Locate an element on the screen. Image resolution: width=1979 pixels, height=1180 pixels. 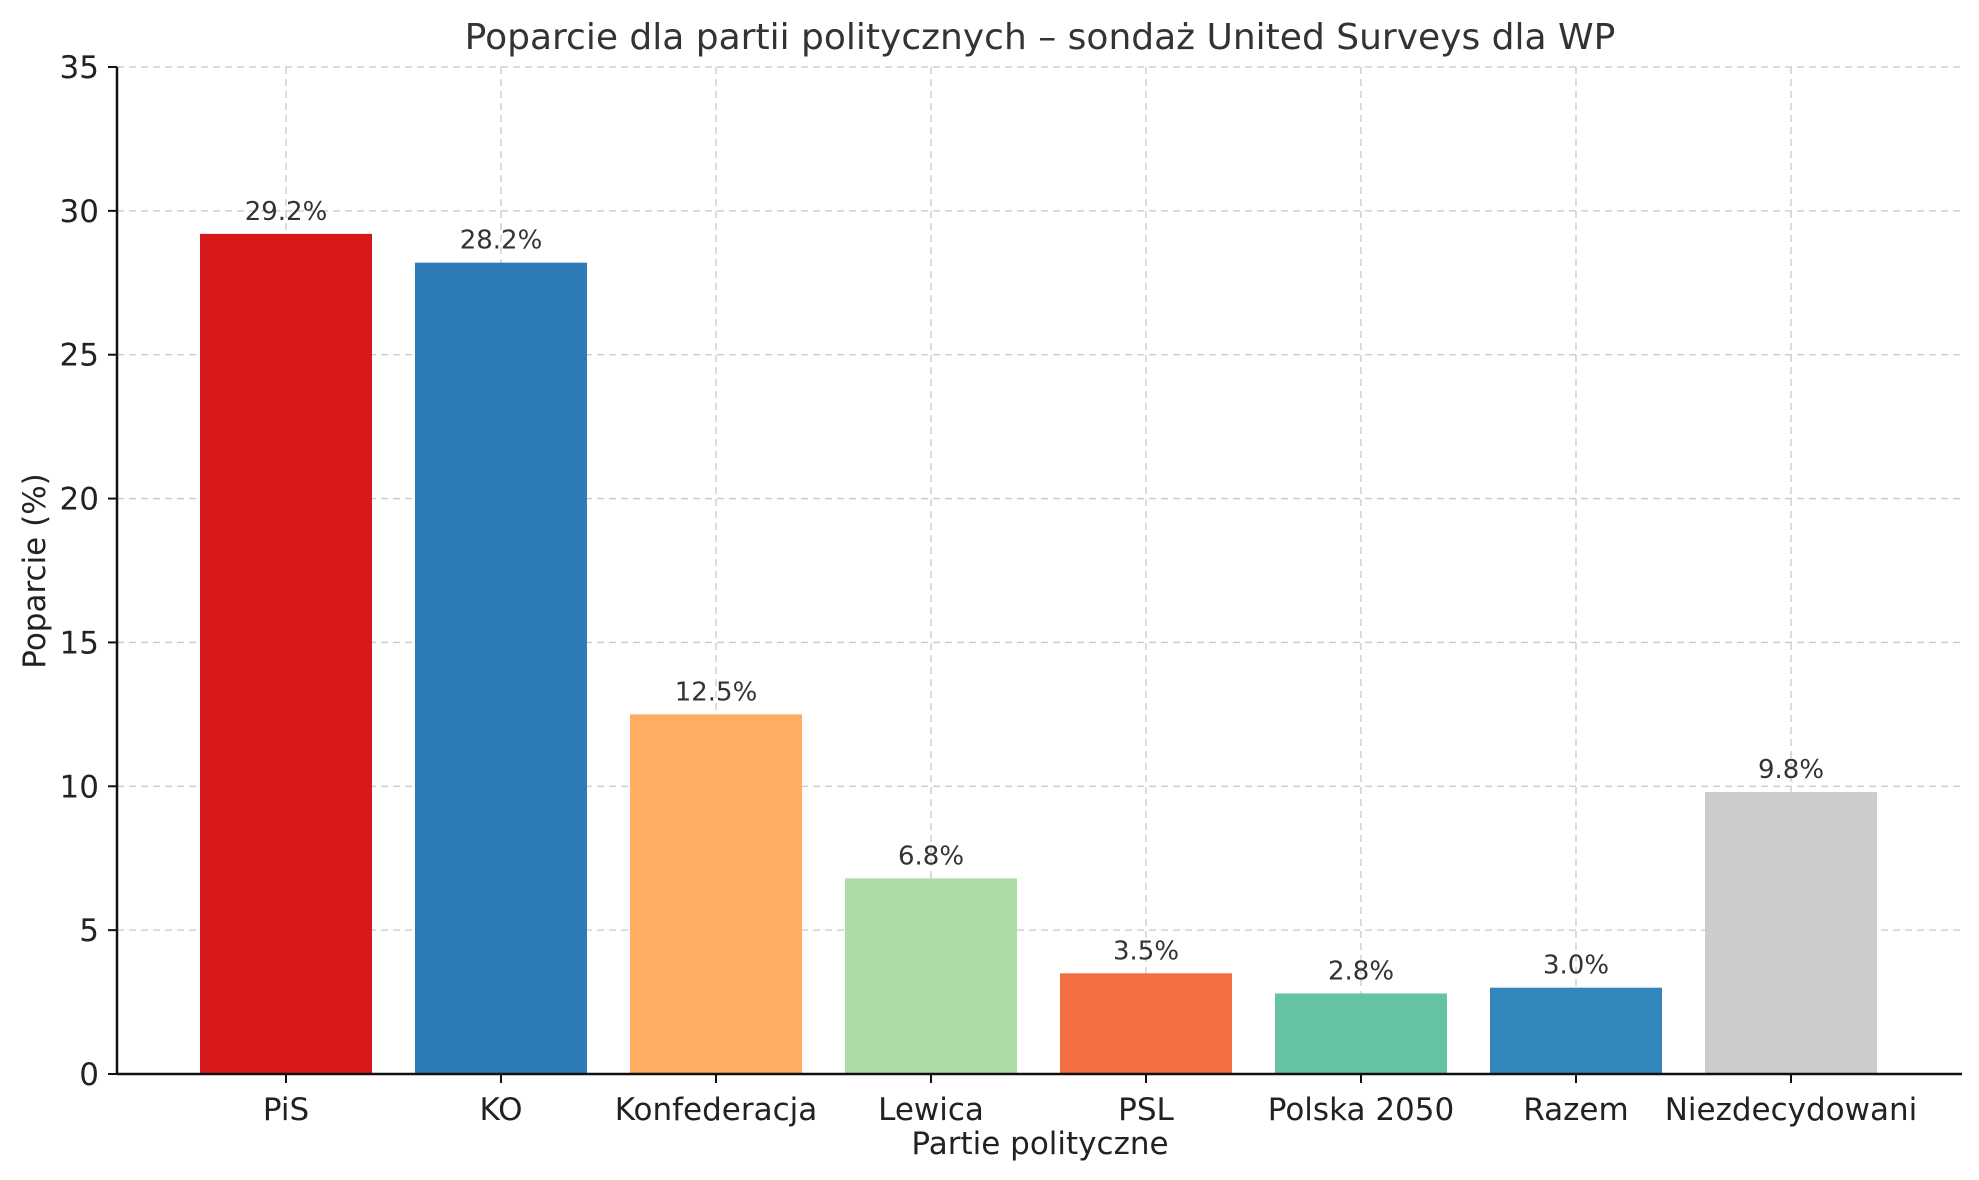
bar-value-label: 12.5% is located at coordinates (716, 692).